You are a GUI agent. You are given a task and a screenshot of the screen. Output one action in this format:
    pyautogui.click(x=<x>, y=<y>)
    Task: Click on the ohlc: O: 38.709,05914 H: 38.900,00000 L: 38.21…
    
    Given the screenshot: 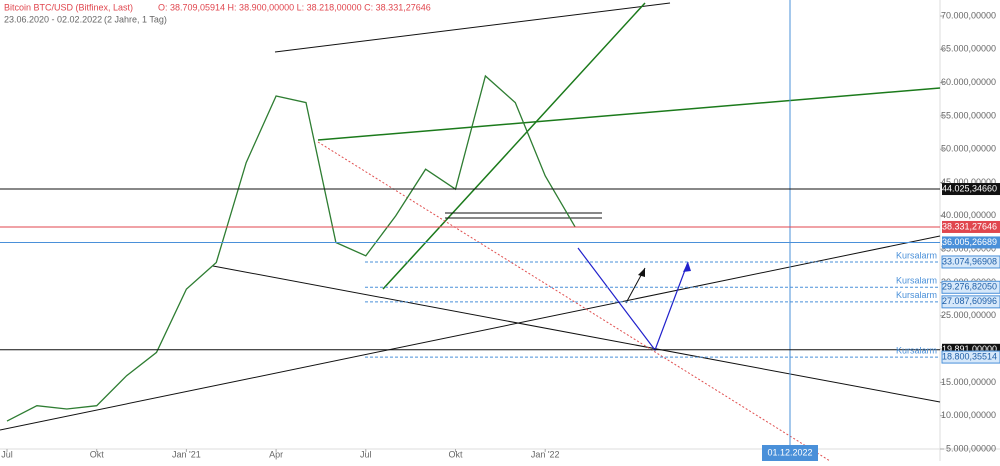 What is the action you would take?
    pyautogui.click(x=294, y=7)
    